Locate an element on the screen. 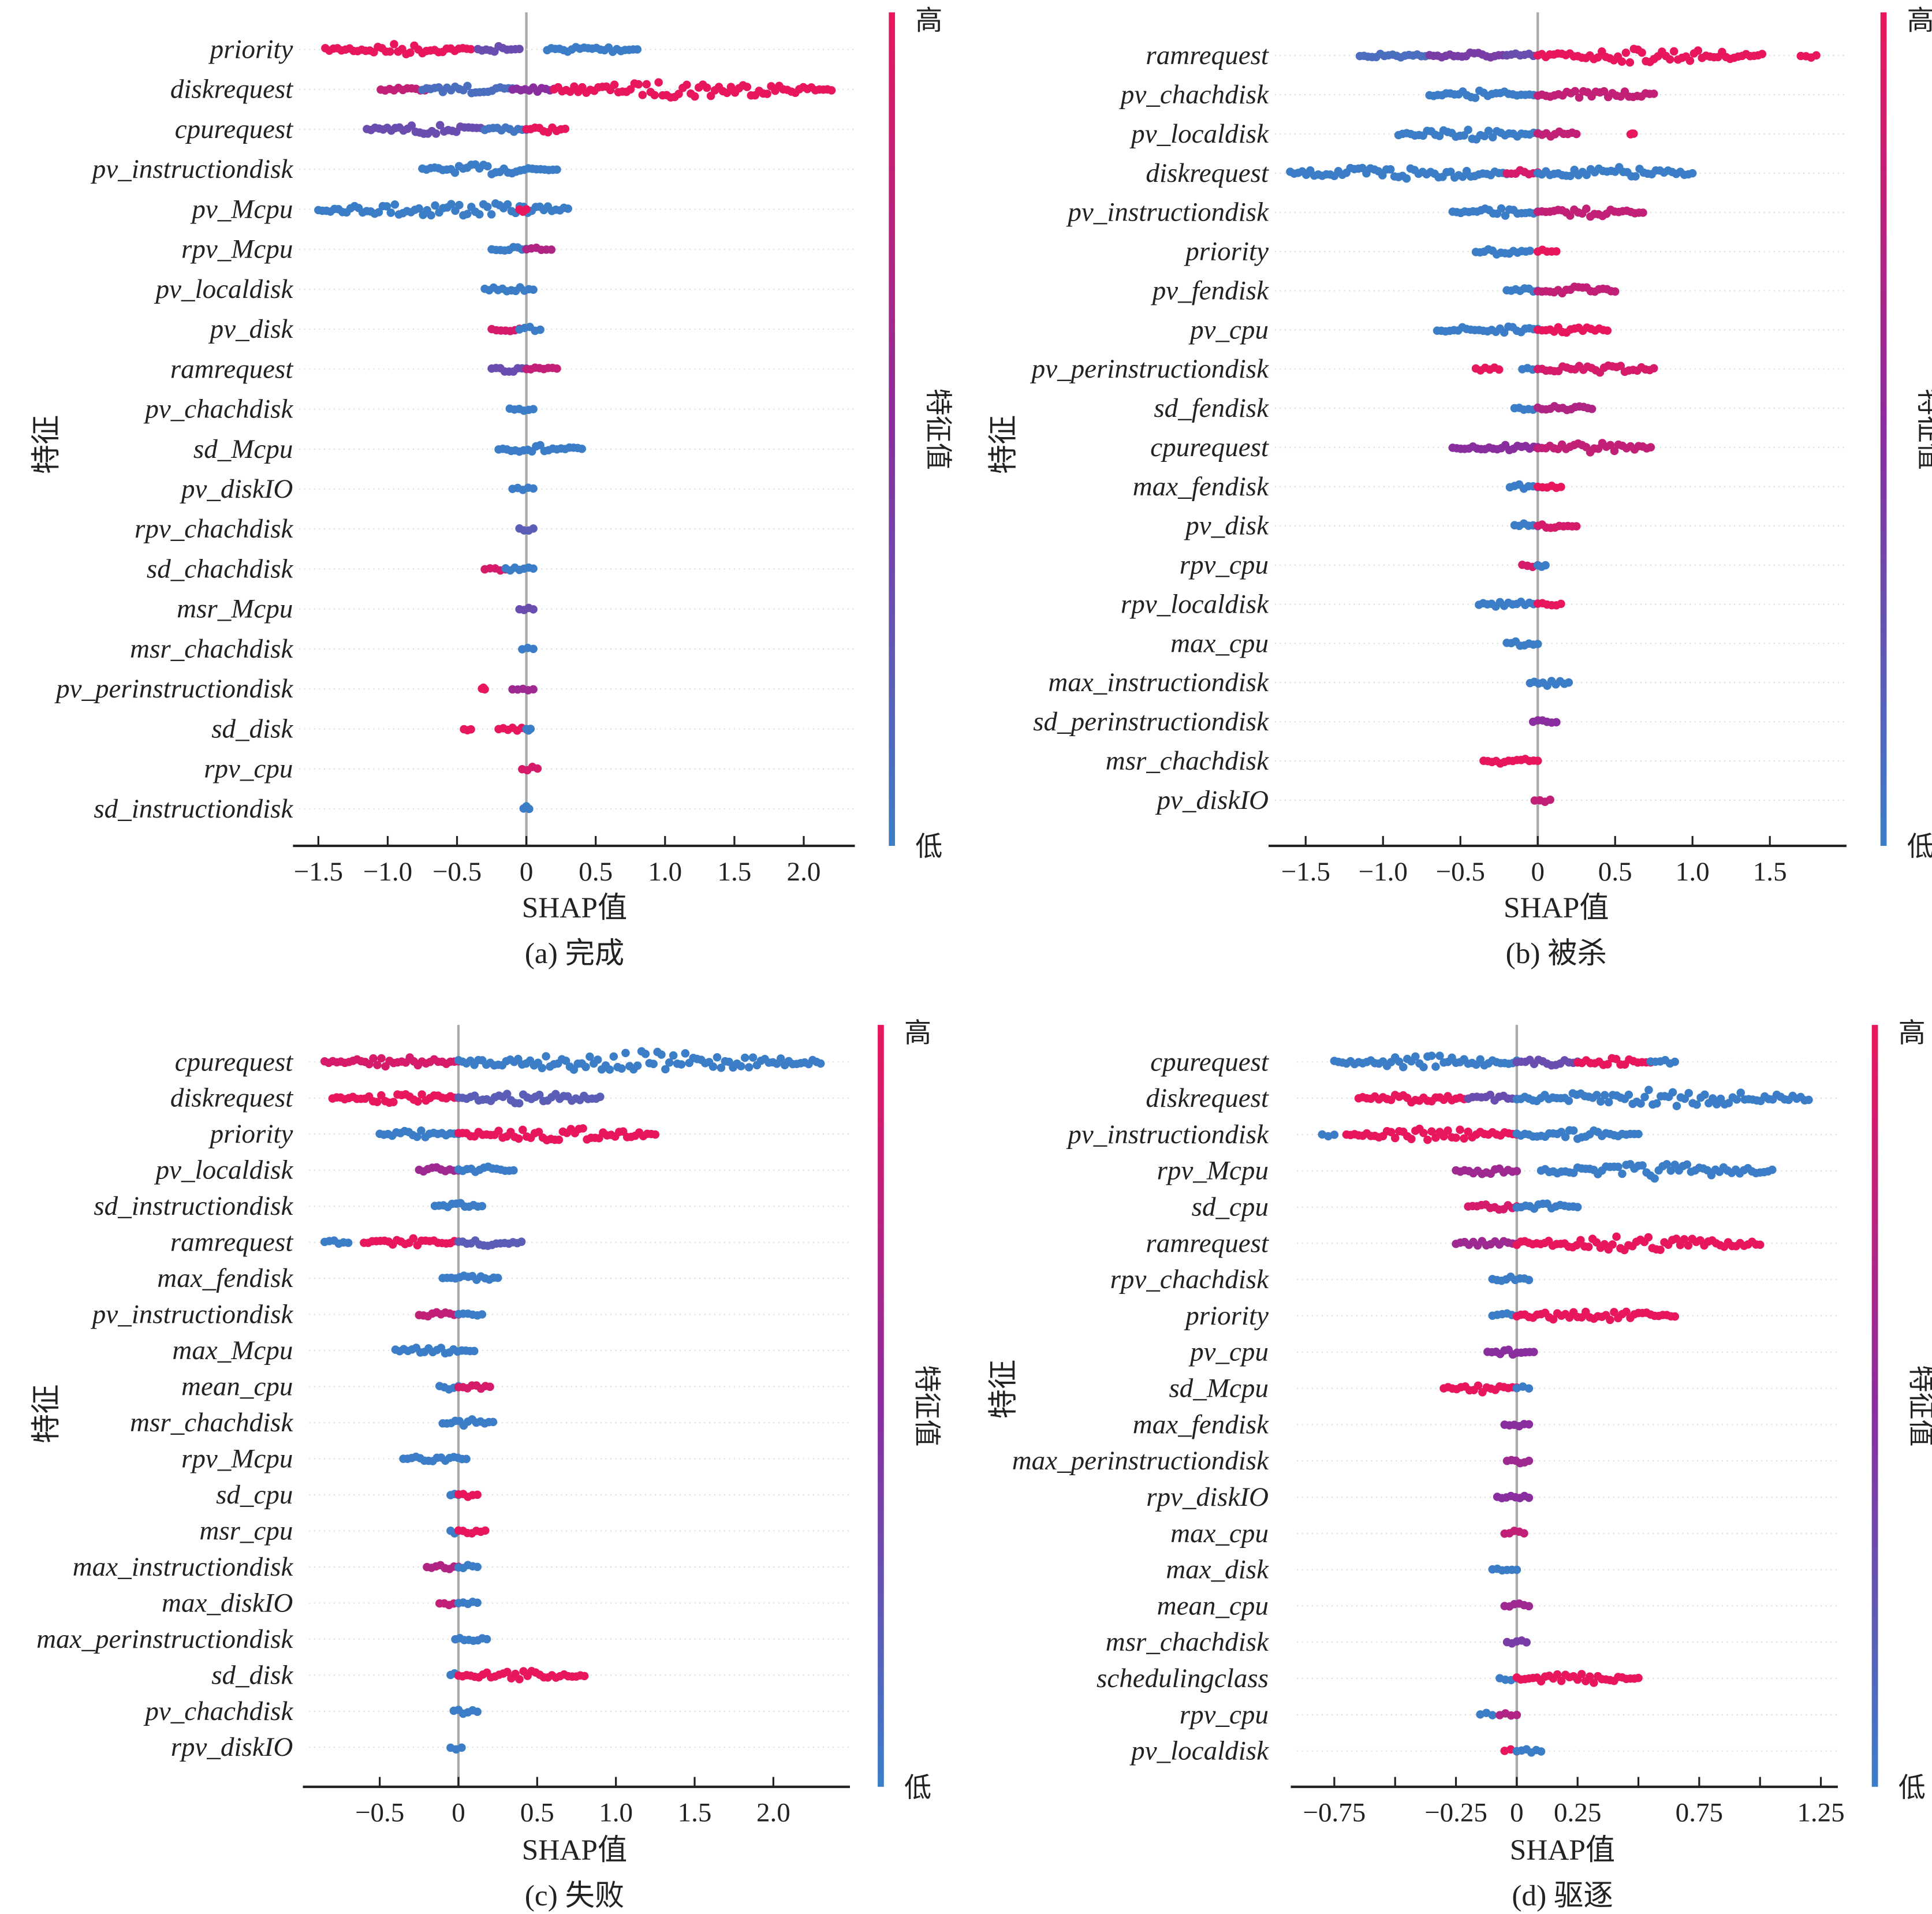 This screenshot has height=1914, width=1932. colorbar-high-label: 高 is located at coordinates (917, 1033).